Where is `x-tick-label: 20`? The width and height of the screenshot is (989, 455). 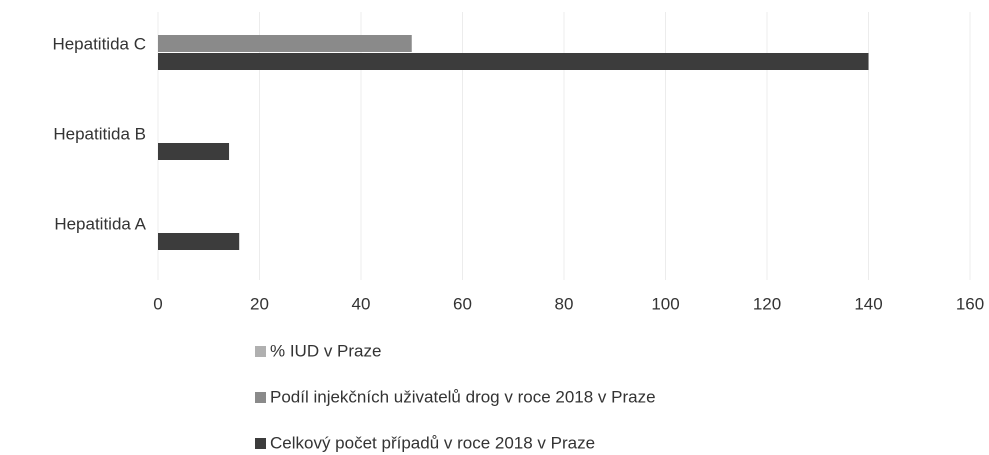
x-tick-label: 20 is located at coordinates (259, 303).